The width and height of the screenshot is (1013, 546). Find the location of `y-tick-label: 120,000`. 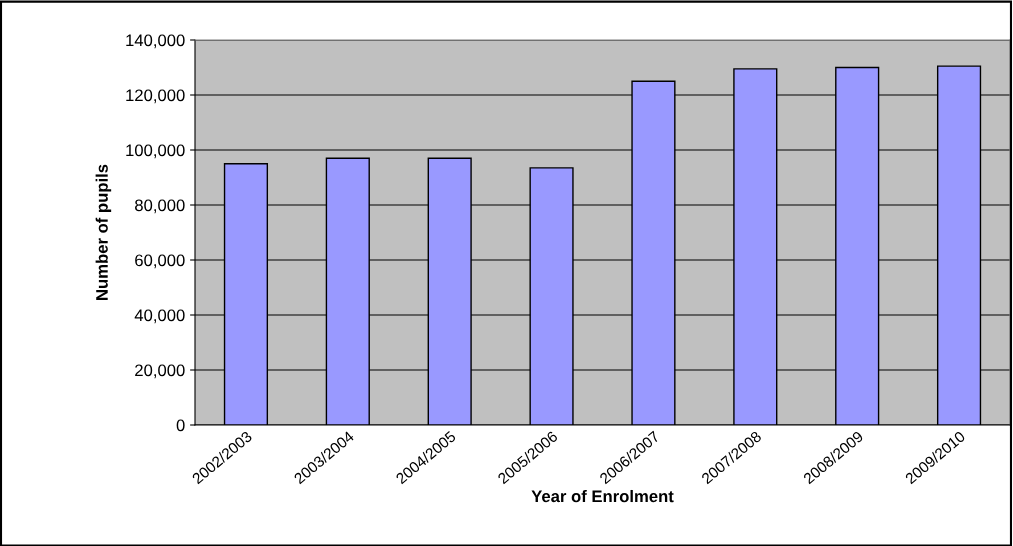

y-tick-label: 120,000 is located at coordinates (155, 96).